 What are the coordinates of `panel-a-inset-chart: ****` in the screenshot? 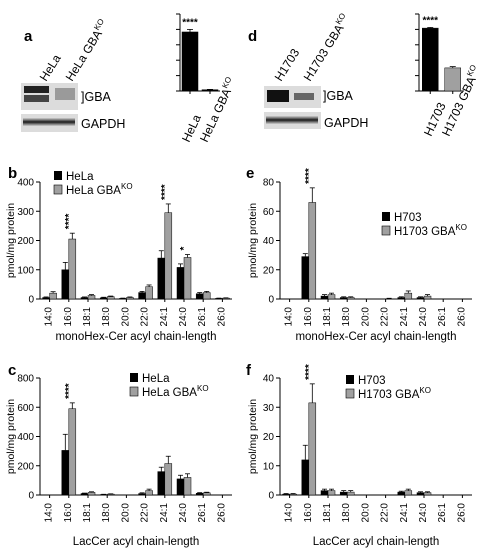 It's located at (198, 53).